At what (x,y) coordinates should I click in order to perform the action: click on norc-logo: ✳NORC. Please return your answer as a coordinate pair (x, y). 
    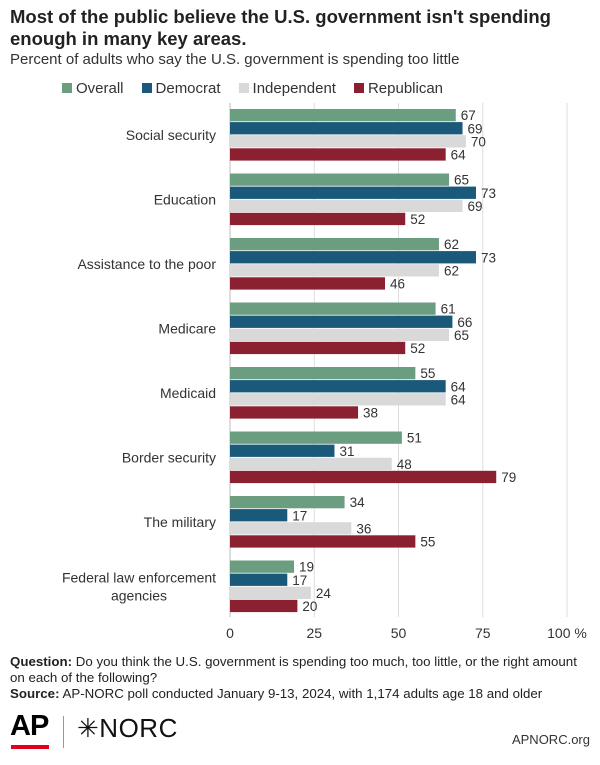
    Looking at the image, I should click on (127, 728).